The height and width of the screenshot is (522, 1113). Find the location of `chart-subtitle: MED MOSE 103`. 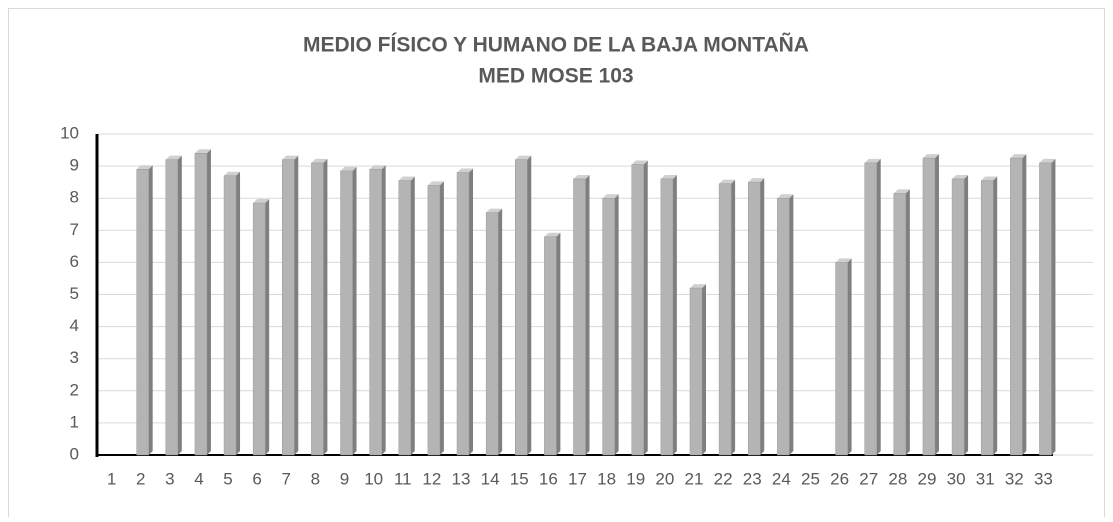

chart-subtitle: MED MOSE 103 is located at coordinates (555, 76).